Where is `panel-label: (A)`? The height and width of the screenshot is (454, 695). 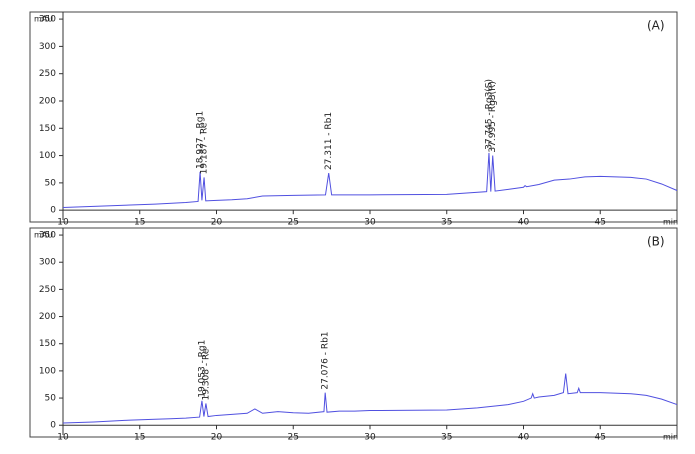
panel-label: (A) is located at coordinates (656, 26).